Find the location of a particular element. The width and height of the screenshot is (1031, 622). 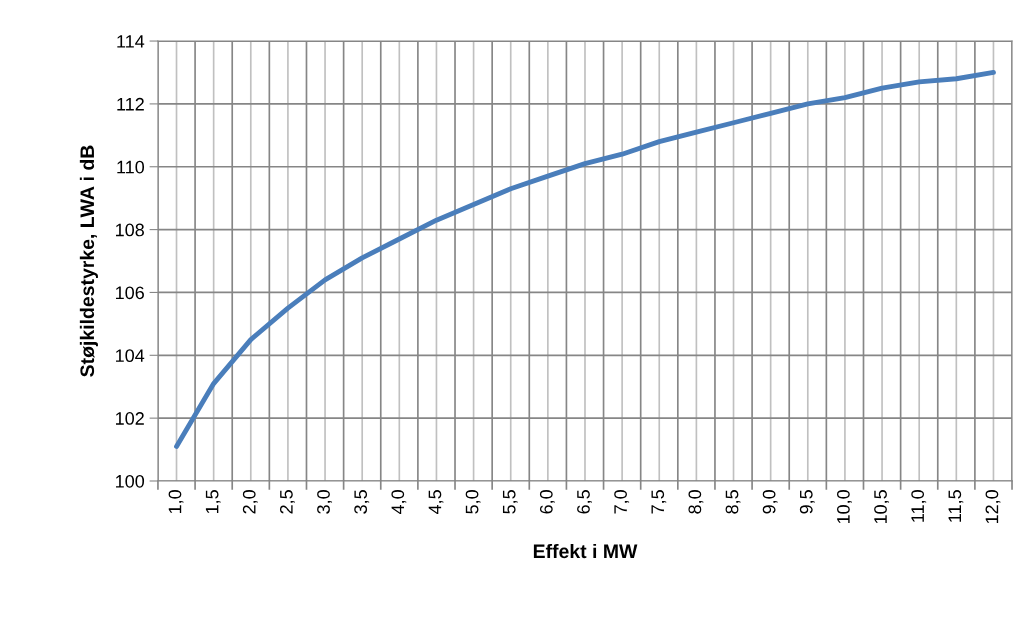

x-tick-label: 11,0 is located at coordinates (919, 506).